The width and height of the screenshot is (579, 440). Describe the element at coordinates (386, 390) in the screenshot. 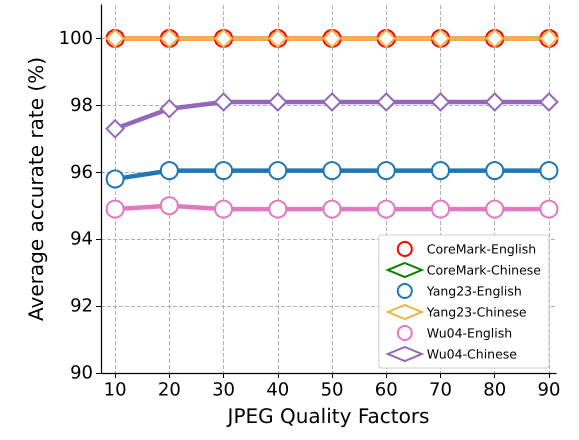

I see `x-tick-label: 60` at that location.